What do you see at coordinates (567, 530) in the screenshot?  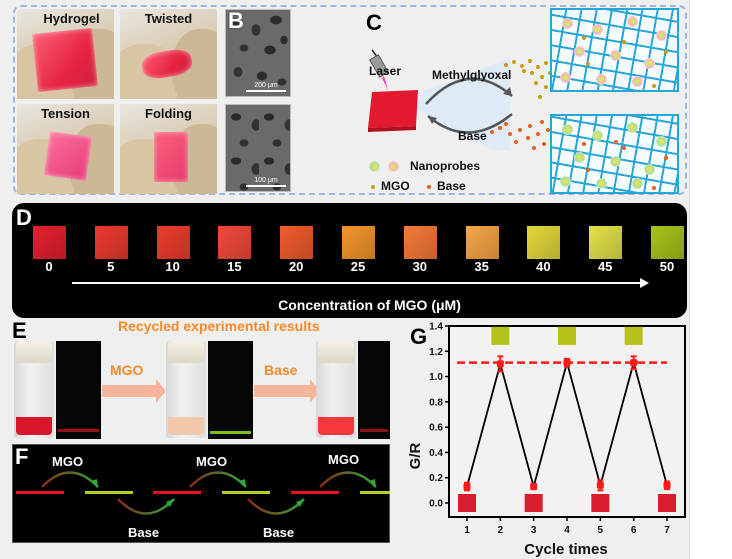 I see `x-tick-label: 4` at bounding box center [567, 530].